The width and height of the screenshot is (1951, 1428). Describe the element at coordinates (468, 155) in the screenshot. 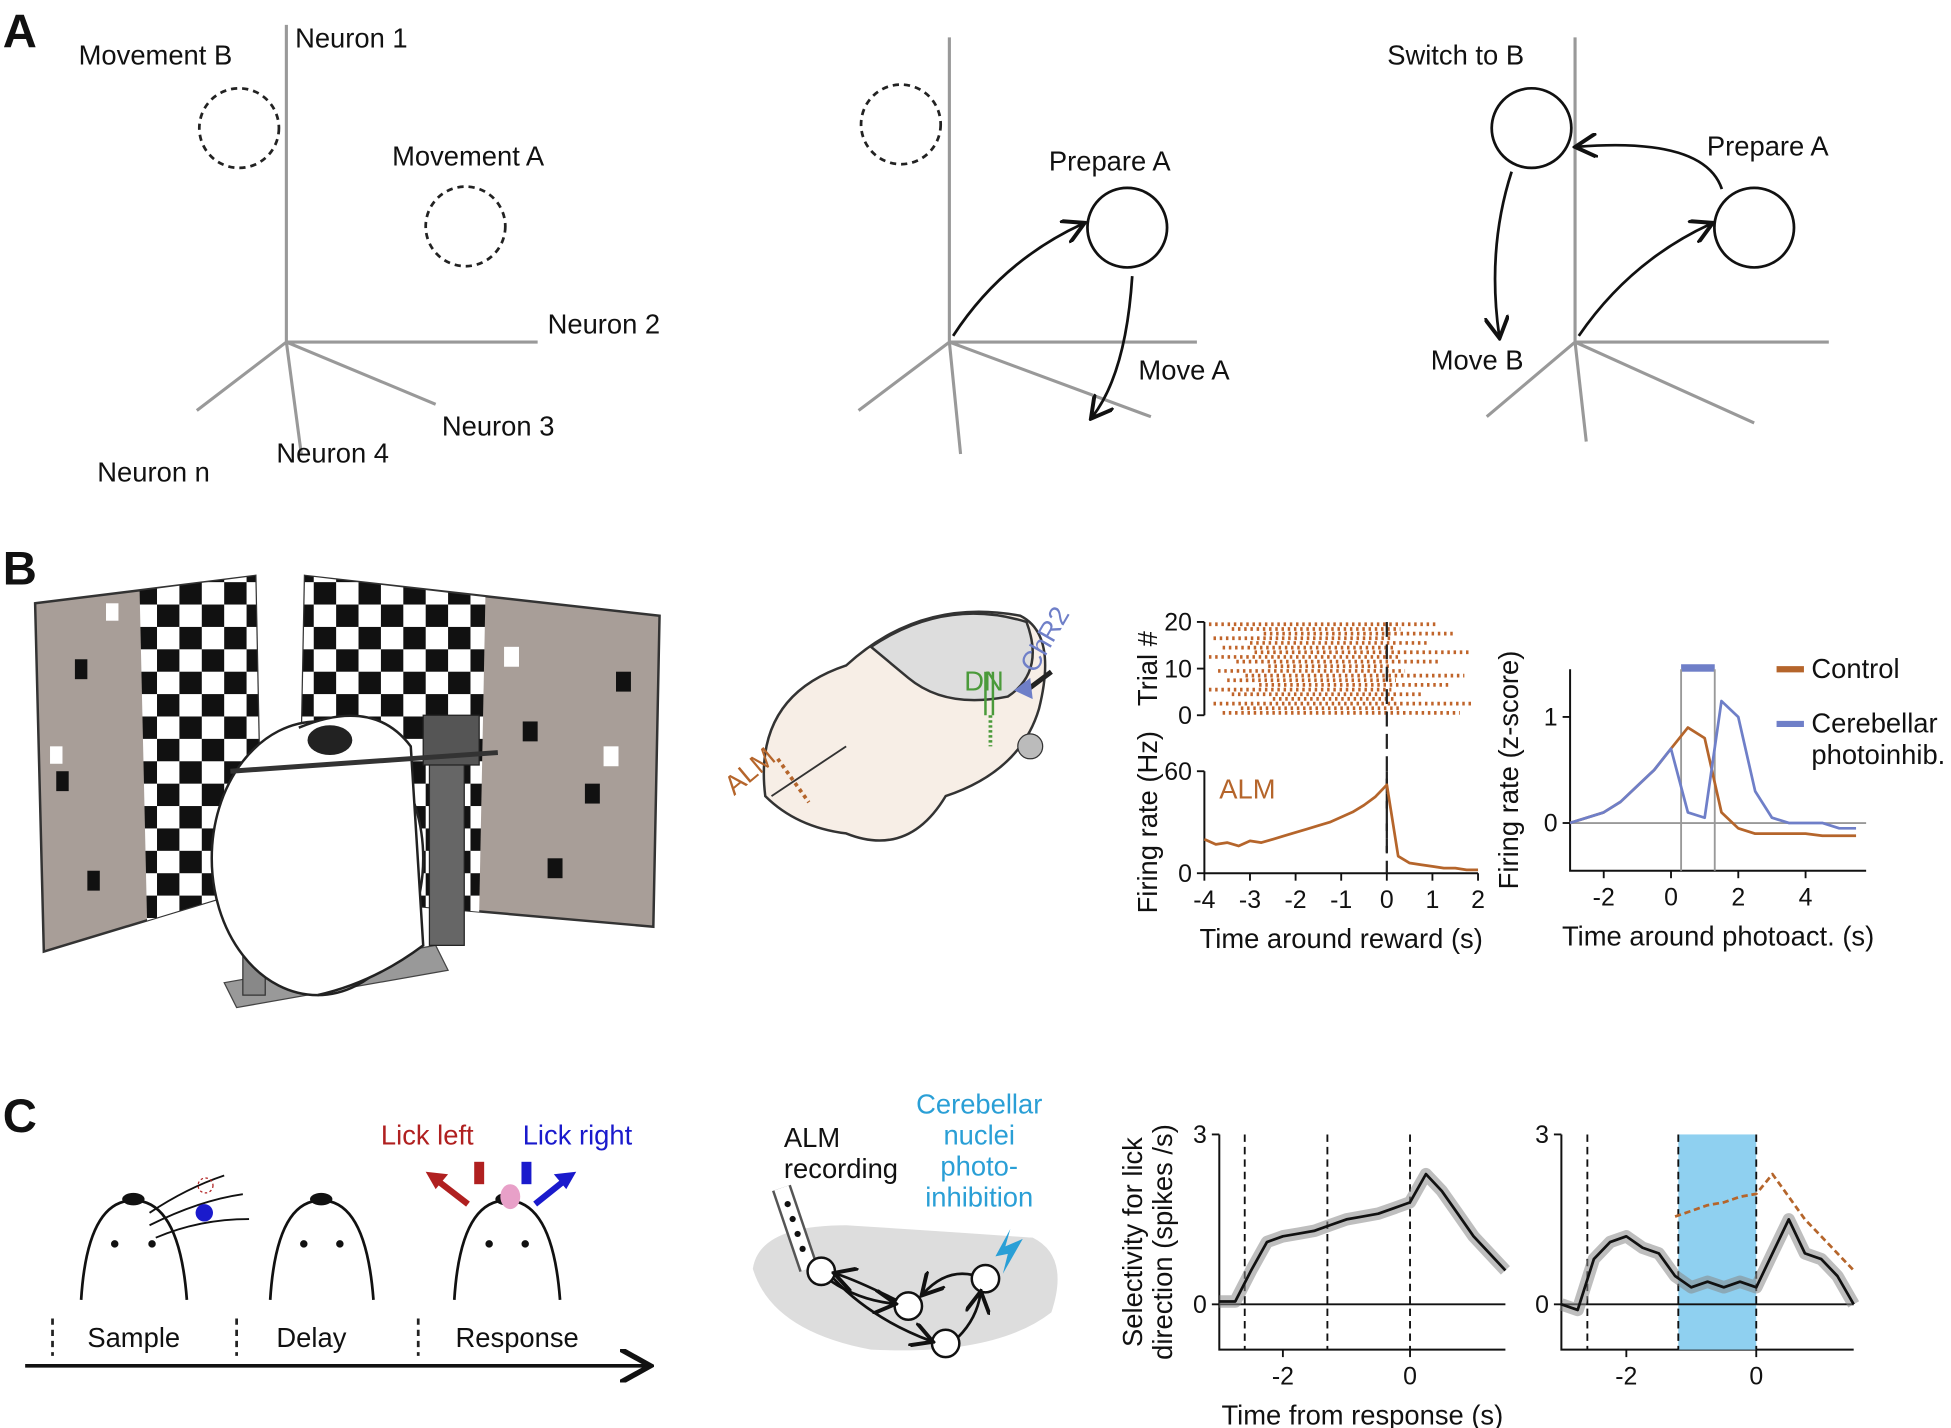

I see `label: Movement A` at that location.